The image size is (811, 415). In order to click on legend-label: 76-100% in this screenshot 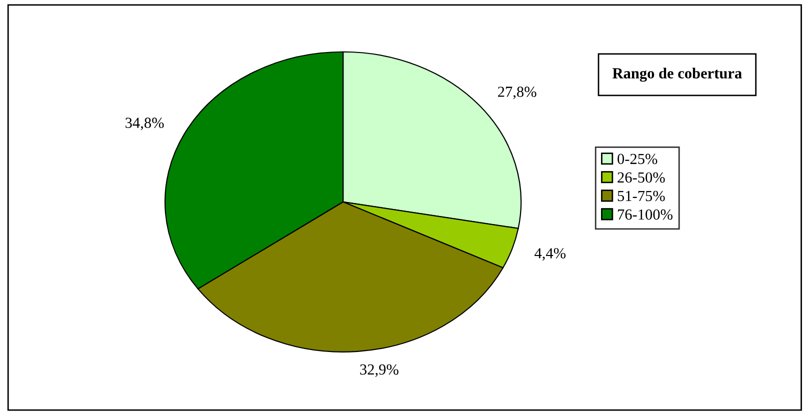, I will do `click(645, 214)`.